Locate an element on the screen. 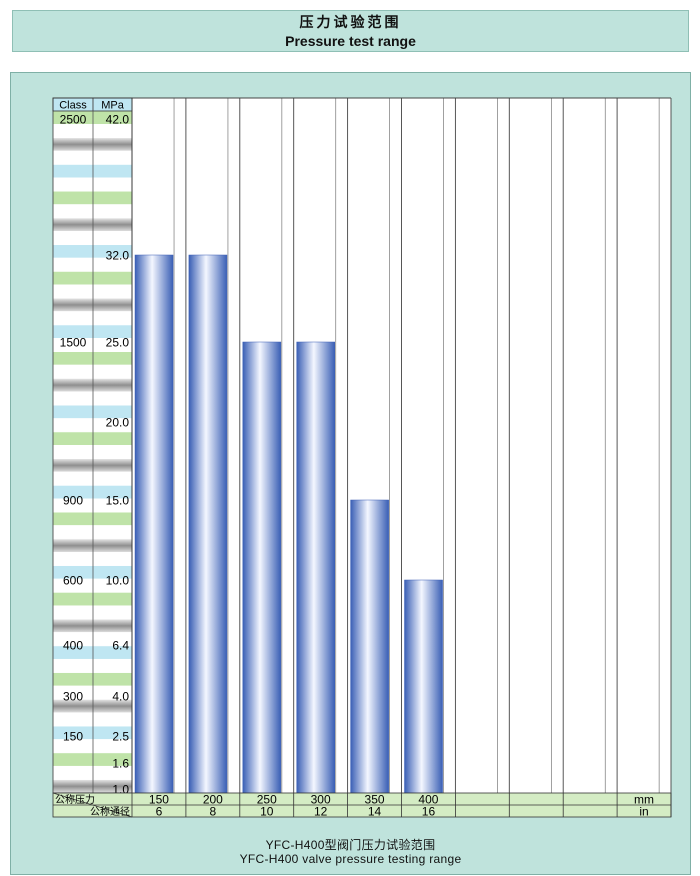  category-in-label: 10 is located at coordinates (267, 812).